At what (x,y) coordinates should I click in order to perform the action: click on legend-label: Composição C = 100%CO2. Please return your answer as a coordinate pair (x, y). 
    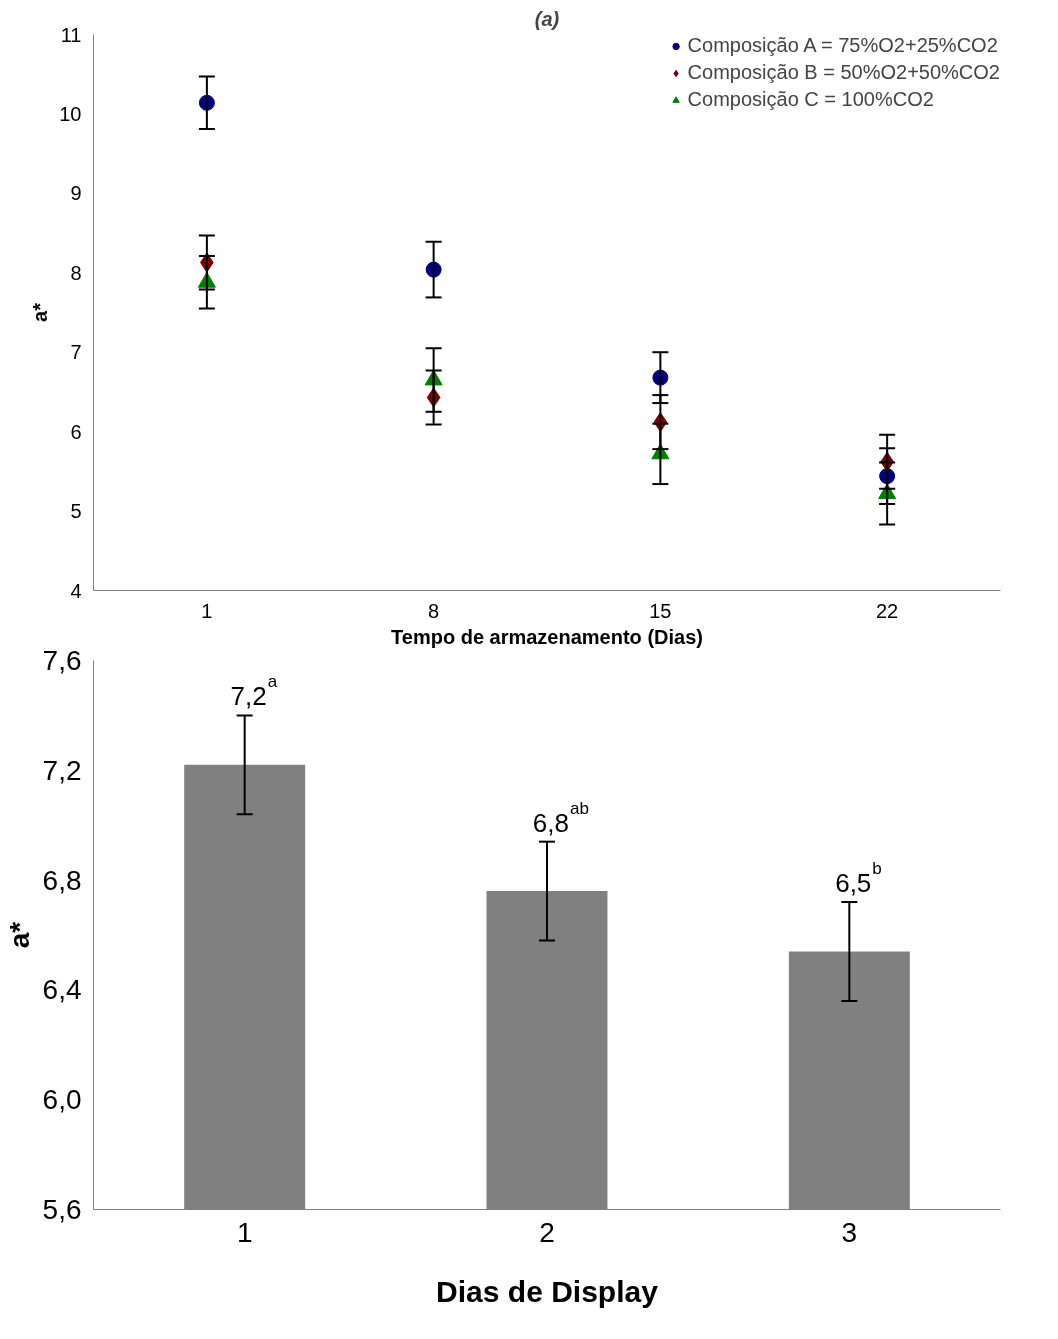
    Looking at the image, I should click on (810, 99).